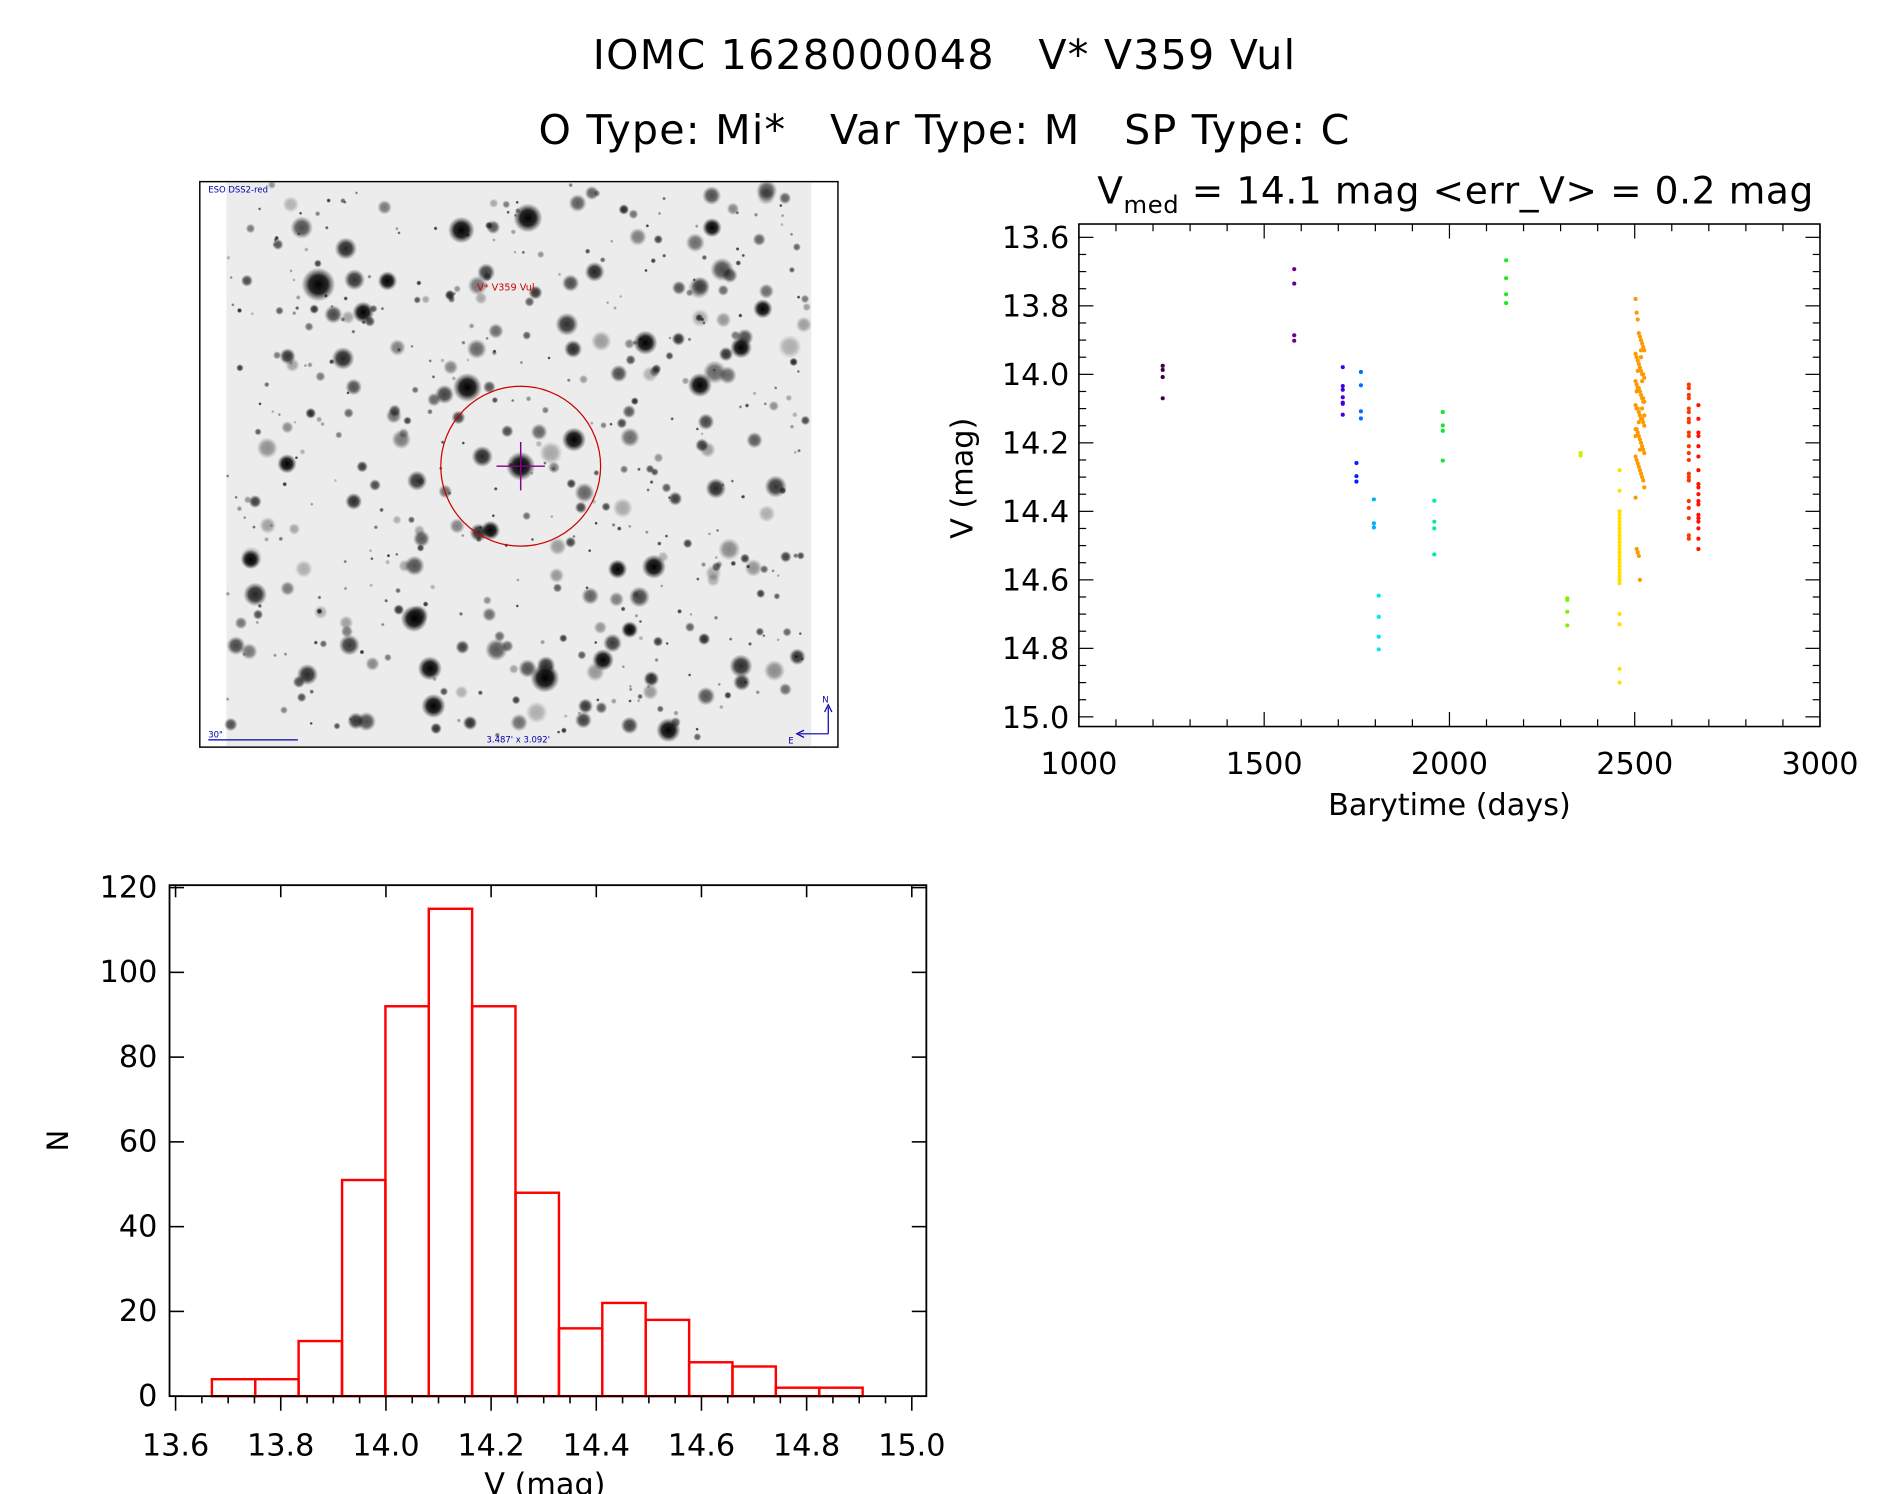  I want to click on lightcurve-frame, so click(1449, 475).